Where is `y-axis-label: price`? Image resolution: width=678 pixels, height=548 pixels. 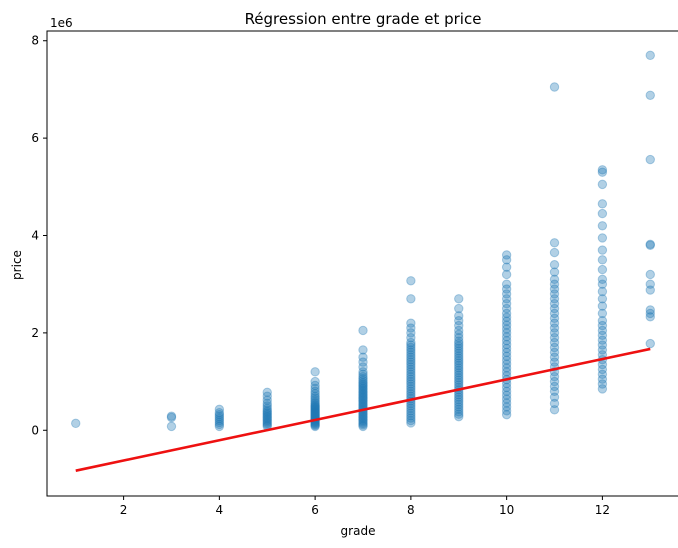 y-axis-label: price is located at coordinates (17, 265).